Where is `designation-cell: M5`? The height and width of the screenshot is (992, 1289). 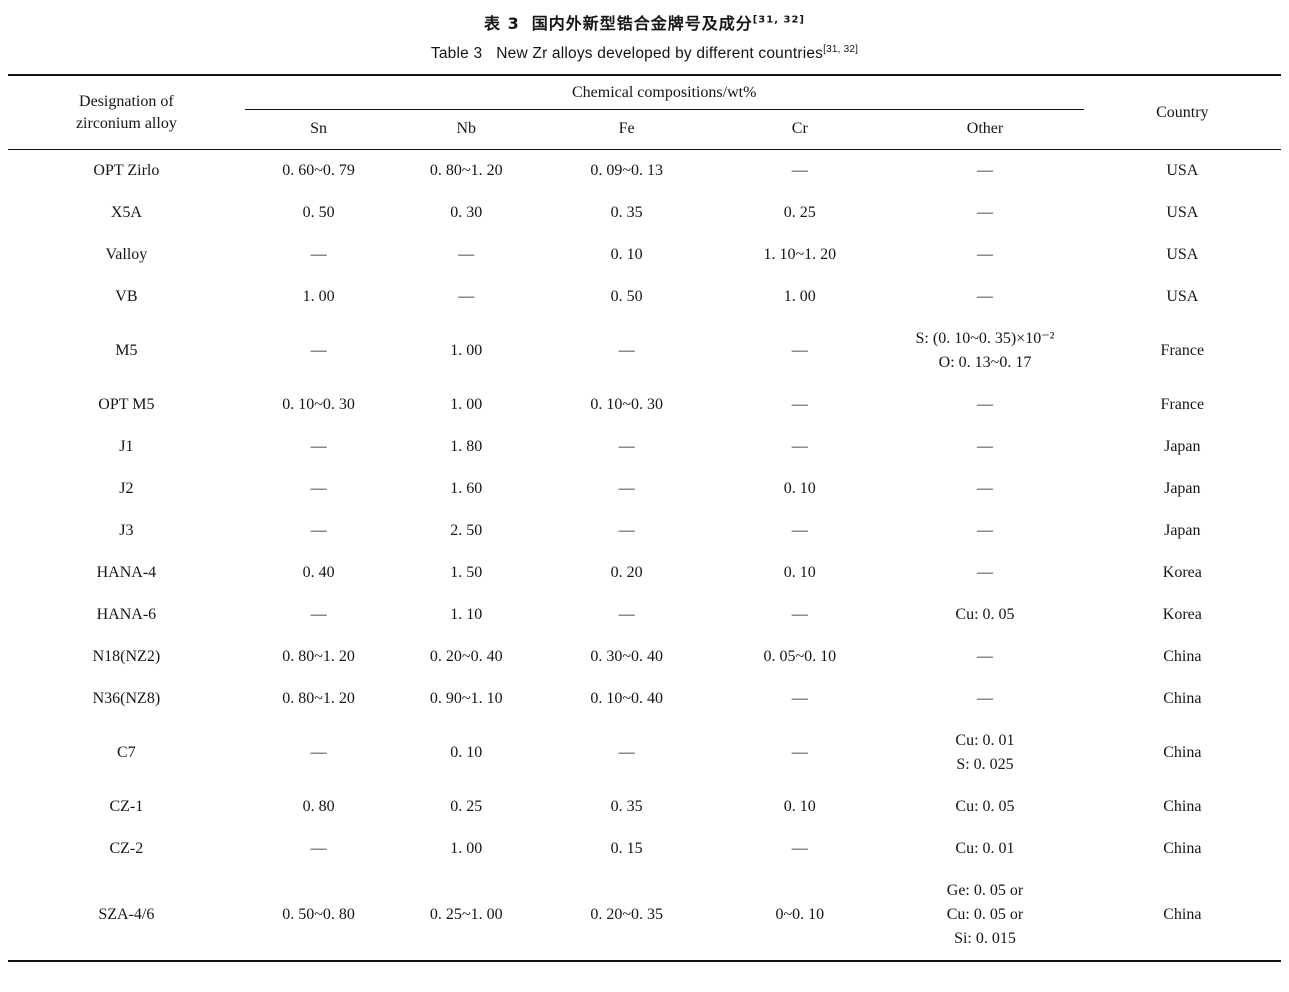 designation-cell: M5 is located at coordinates (126, 350).